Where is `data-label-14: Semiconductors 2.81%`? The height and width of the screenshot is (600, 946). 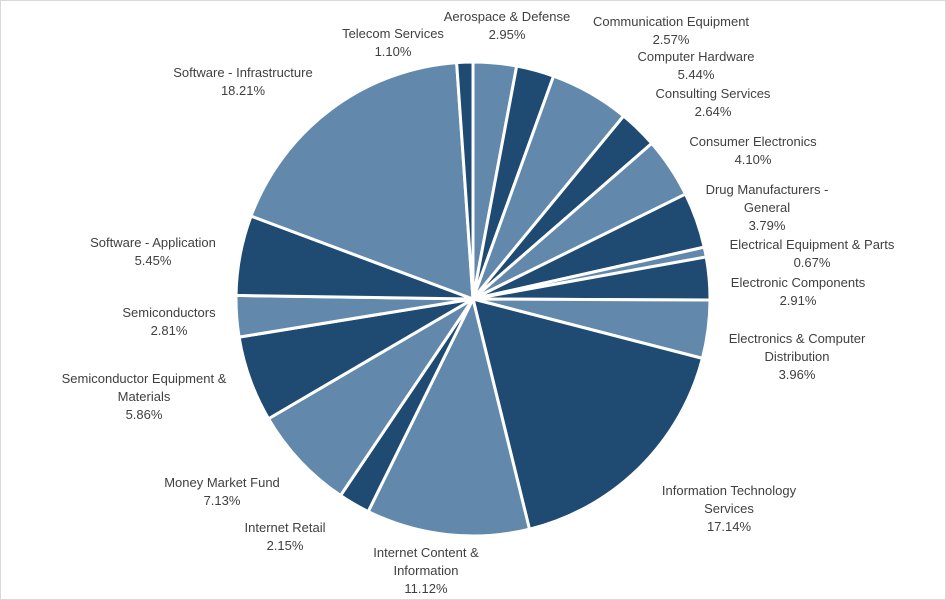 data-label-14: Semiconductors 2.81% is located at coordinates (169, 321).